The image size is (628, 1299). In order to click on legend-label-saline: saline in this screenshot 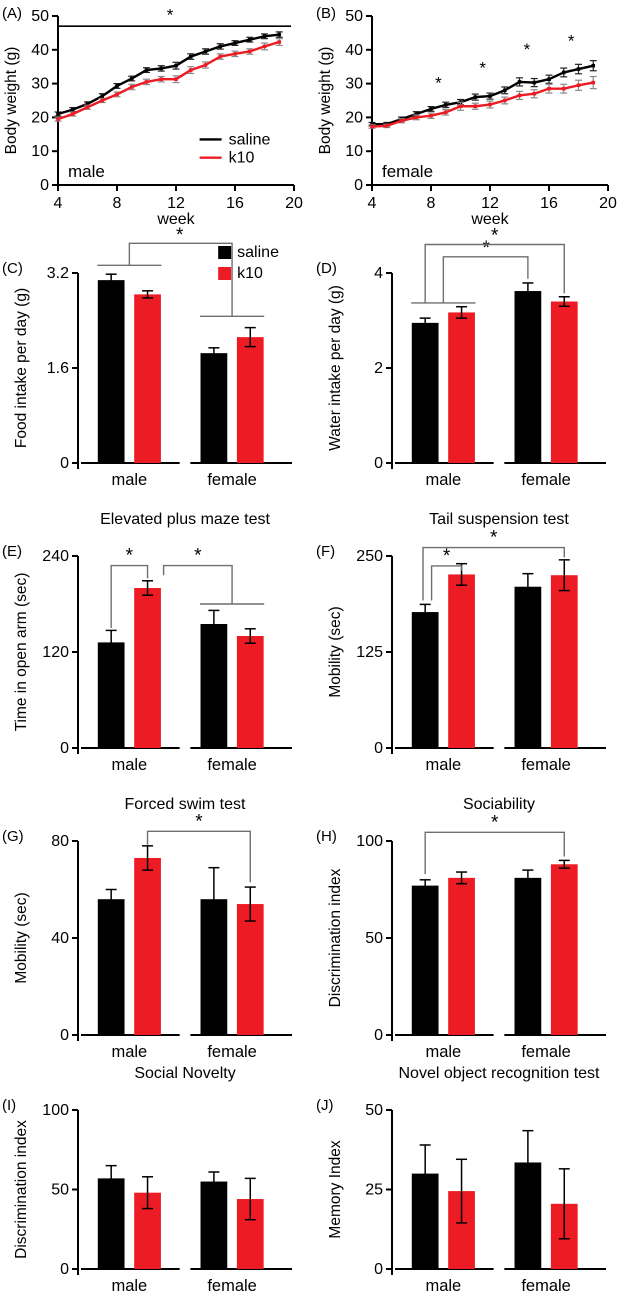, I will do `click(258, 252)`.